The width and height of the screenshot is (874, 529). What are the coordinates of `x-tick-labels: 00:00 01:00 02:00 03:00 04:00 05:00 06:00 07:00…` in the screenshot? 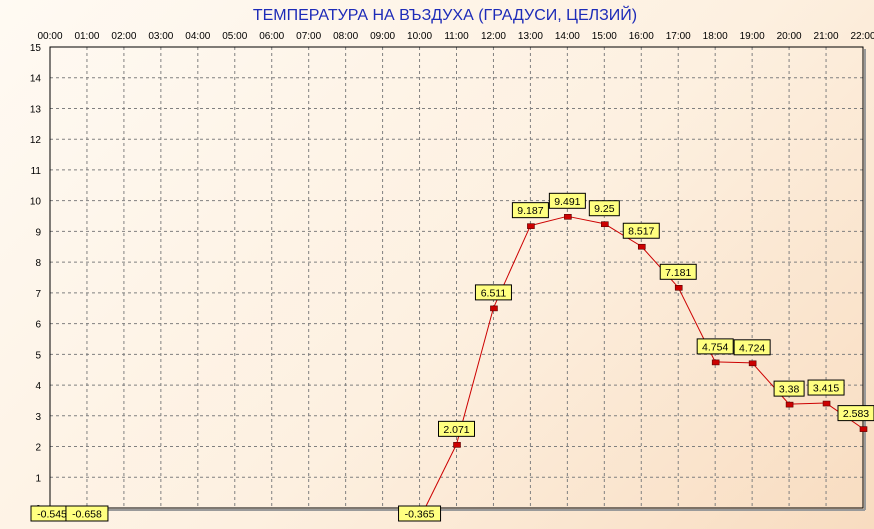 It's located at (455, 36).